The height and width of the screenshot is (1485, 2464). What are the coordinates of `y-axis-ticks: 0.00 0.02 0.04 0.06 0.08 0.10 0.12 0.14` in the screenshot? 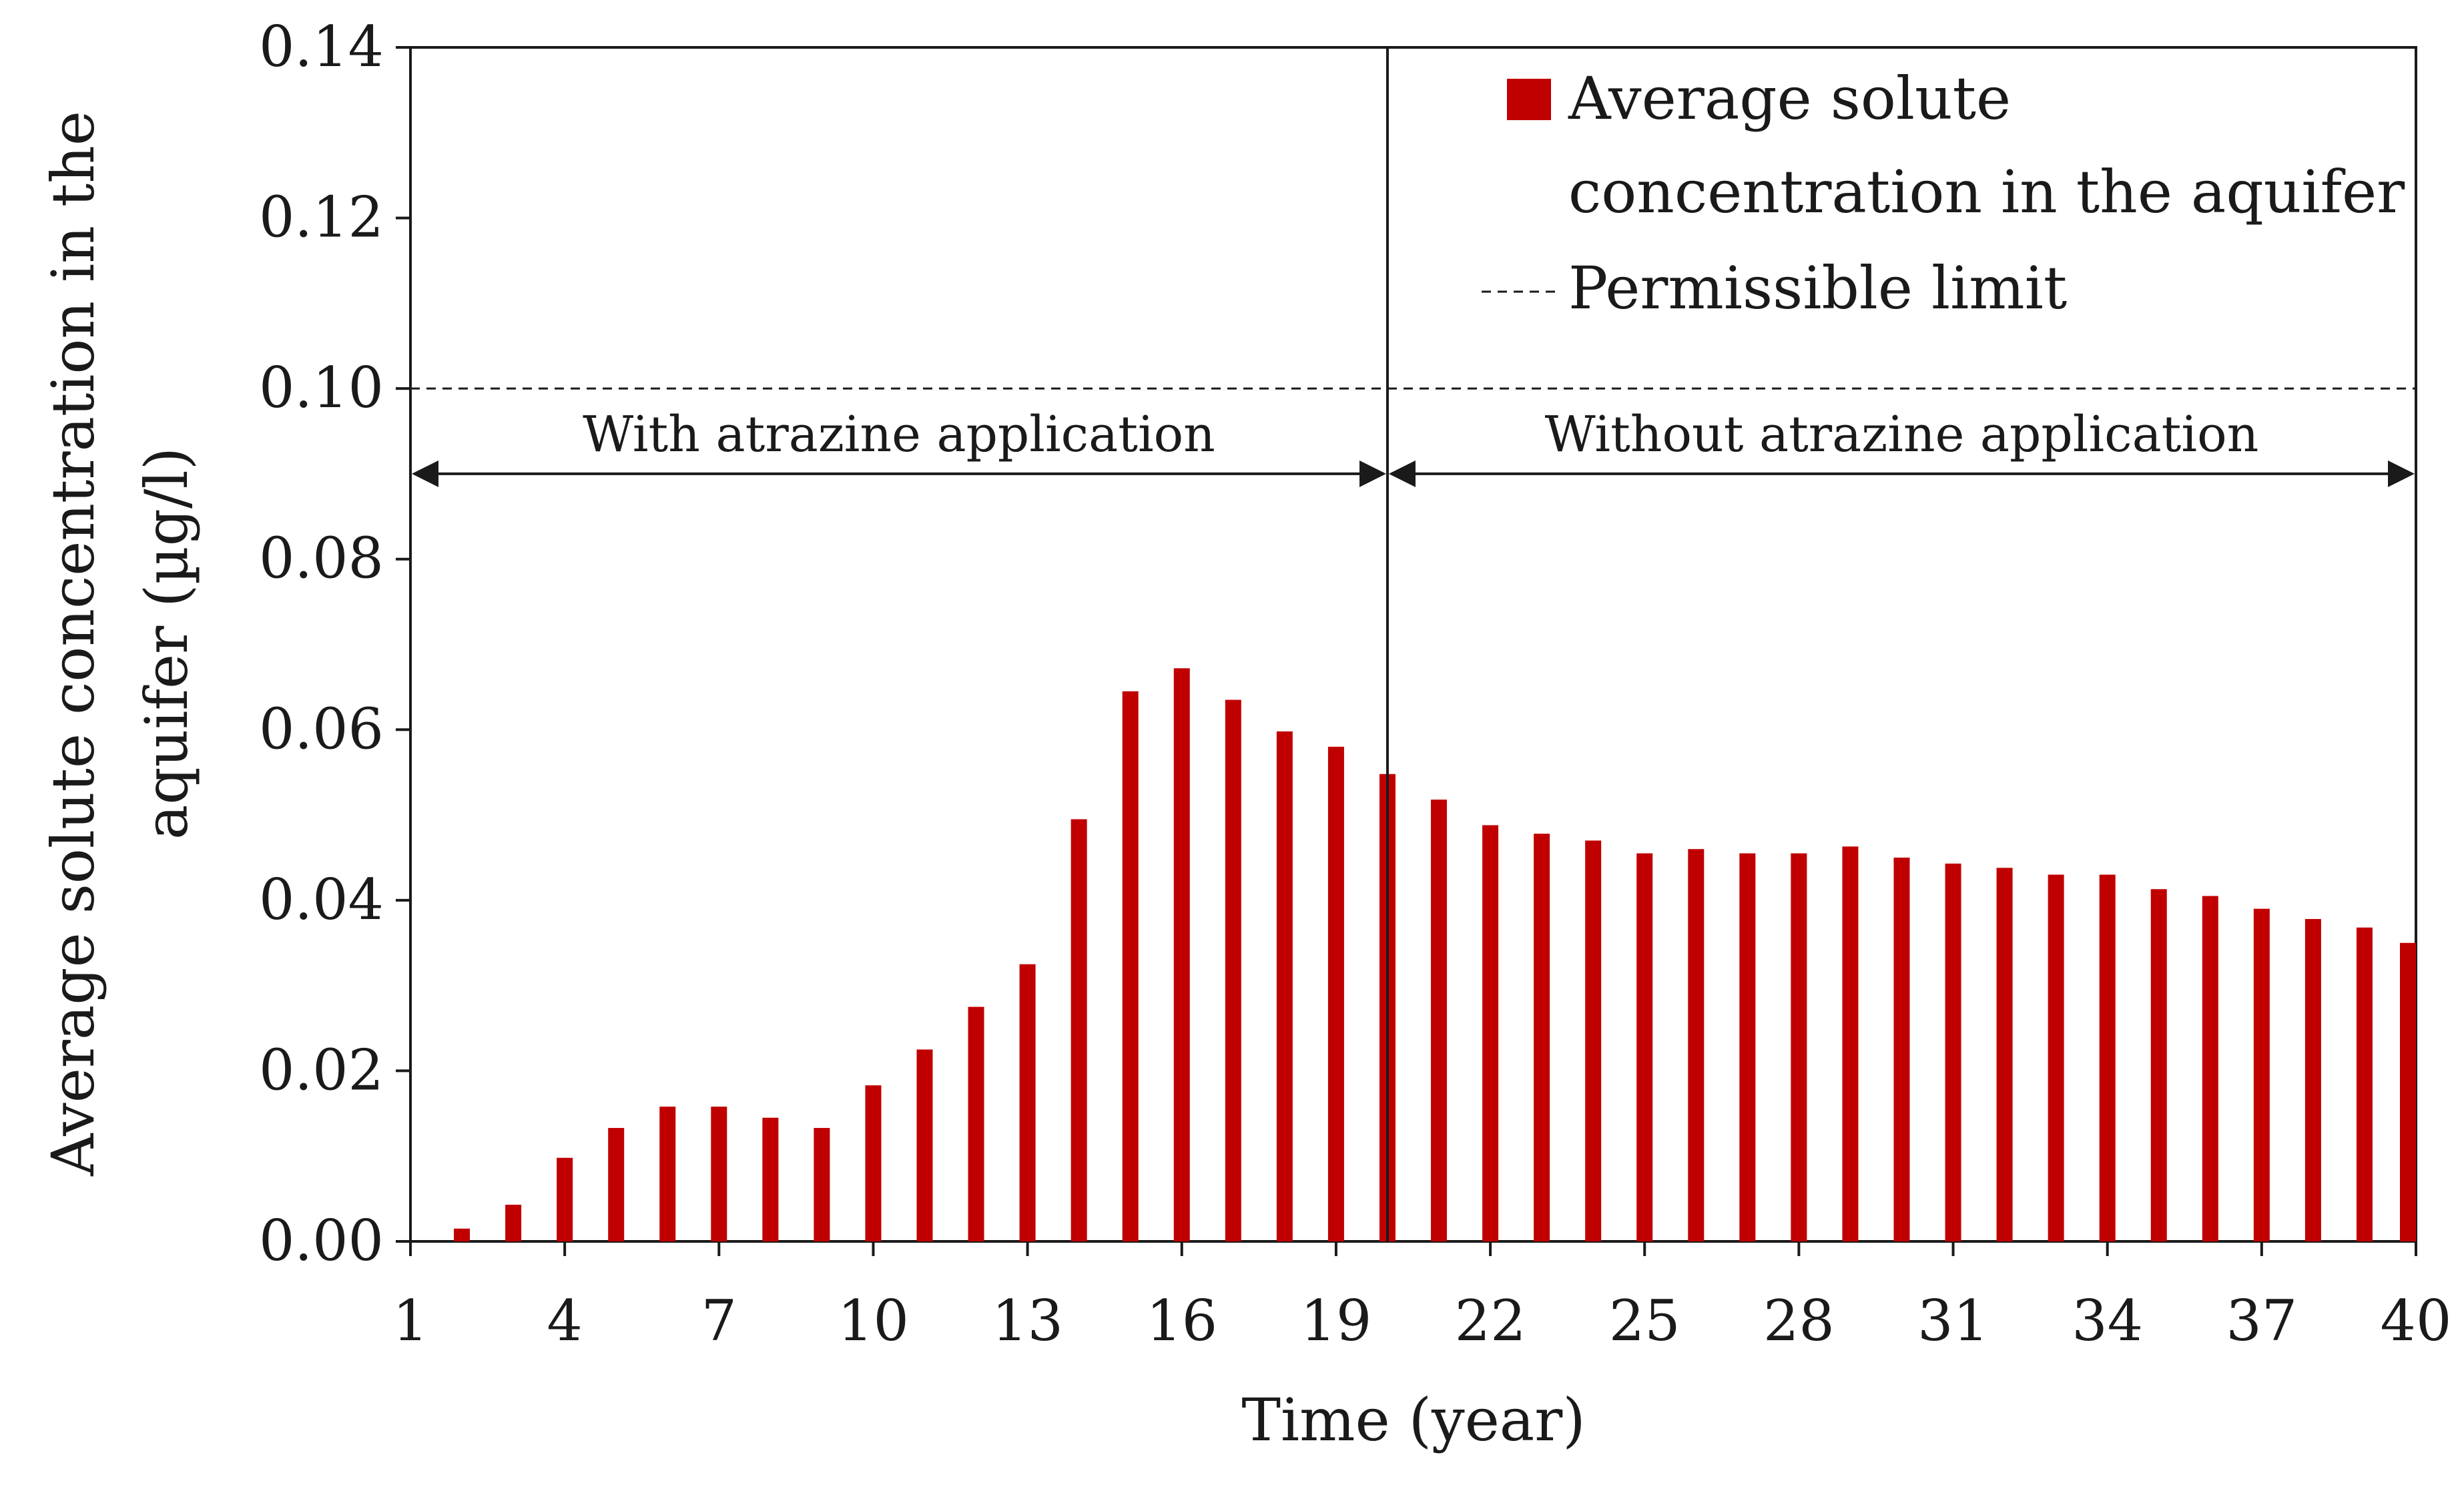 It's located at (334, 643).